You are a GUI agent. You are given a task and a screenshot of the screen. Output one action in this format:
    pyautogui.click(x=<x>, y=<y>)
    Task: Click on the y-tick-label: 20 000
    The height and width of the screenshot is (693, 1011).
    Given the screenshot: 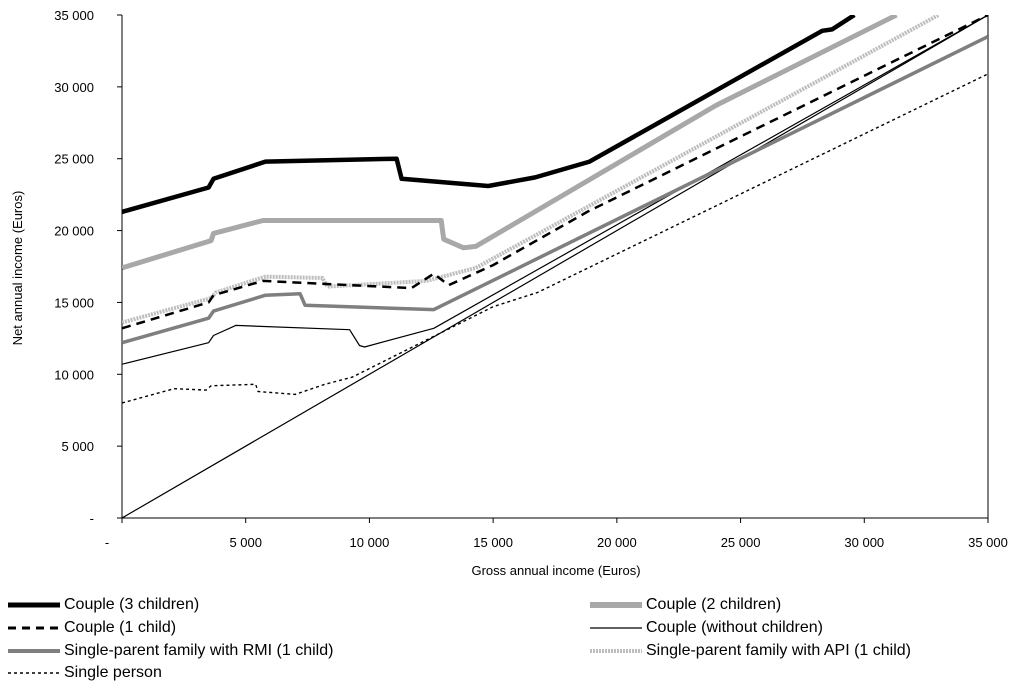 What is the action you would take?
    pyautogui.click(x=74, y=231)
    